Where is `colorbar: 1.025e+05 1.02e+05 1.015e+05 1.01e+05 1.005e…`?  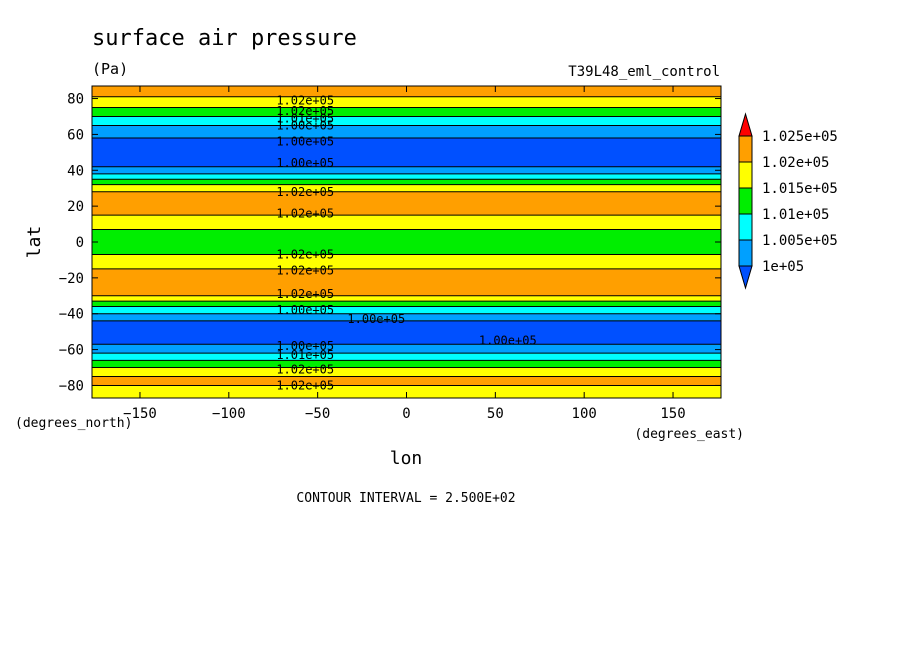
colorbar: 1.025e+05 1.02e+05 1.015e+05 1.01e+05 1.005e… is located at coordinates (788, 201).